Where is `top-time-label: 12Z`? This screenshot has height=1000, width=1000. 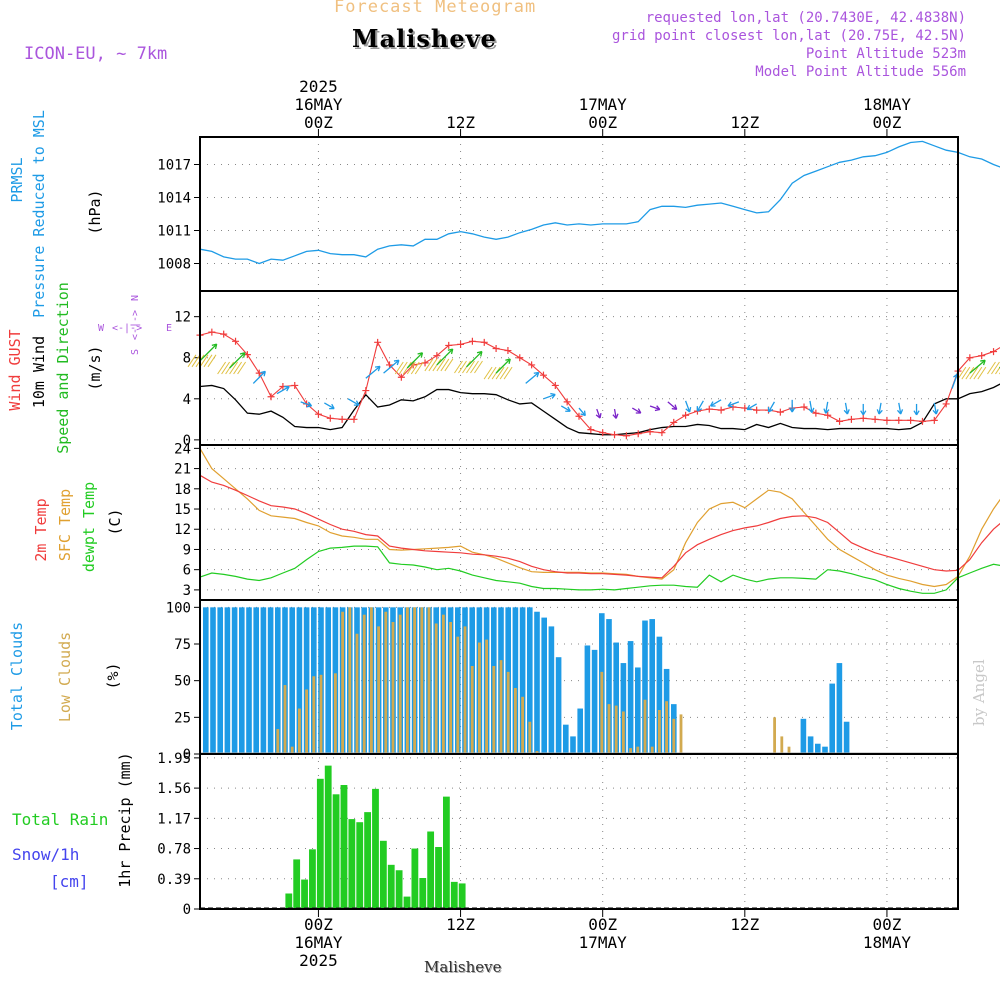 top-time-label: 12Z is located at coordinates (460, 122).